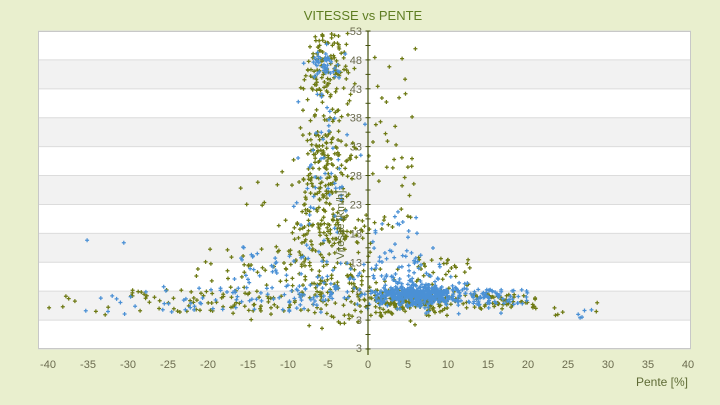 The height and width of the screenshot is (405, 720). What do you see at coordinates (356, 32) in the screenshot?
I see `y-tick-label: 53` at bounding box center [356, 32].